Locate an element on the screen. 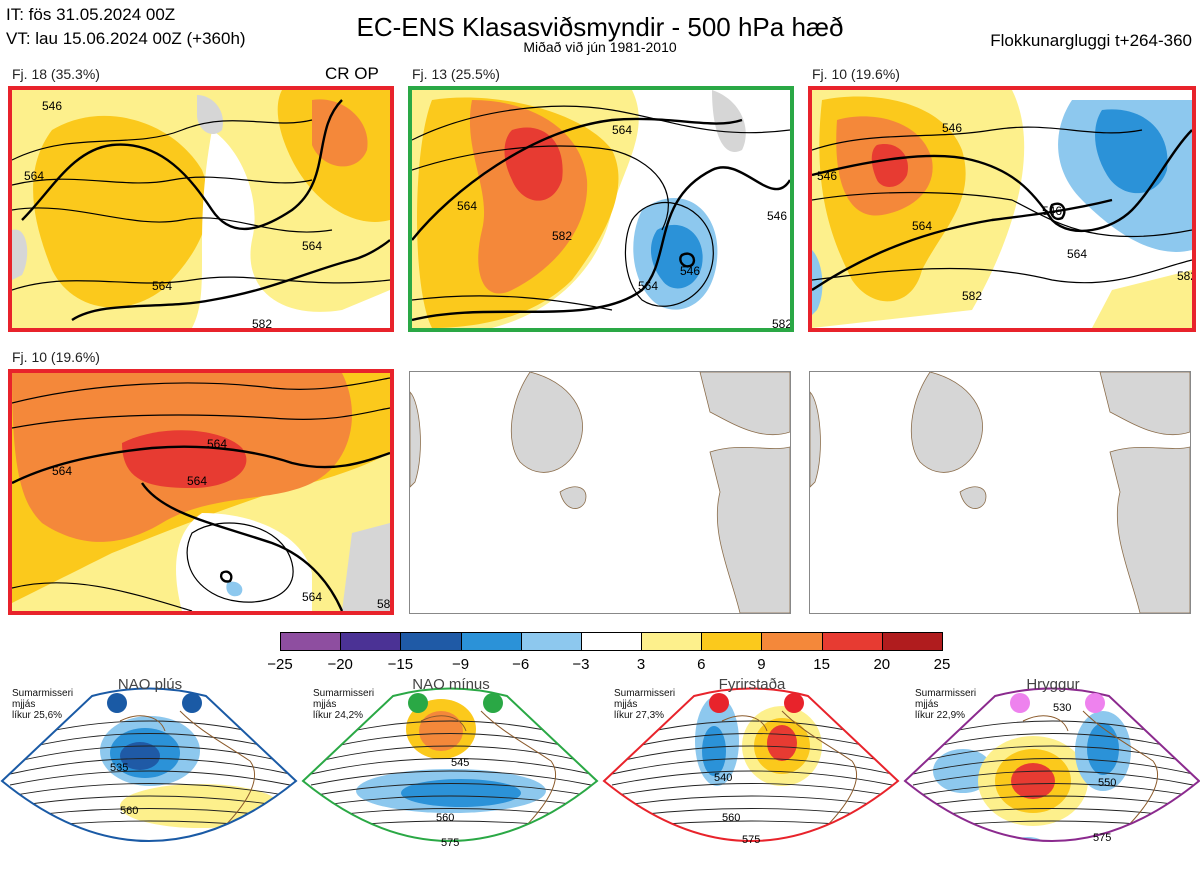 The height and width of the screenshot is (871, 1200). colorbar-tick-label: 3 is located at coordinates (641, 664).